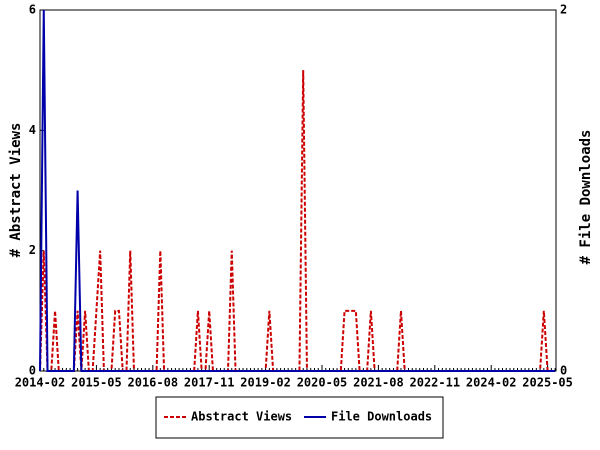 This screenshot has height=450, width=600. Describe the element at coordinates (153, 383) in the screenshot. I see `x-tick-label: 2016-08` at that location.